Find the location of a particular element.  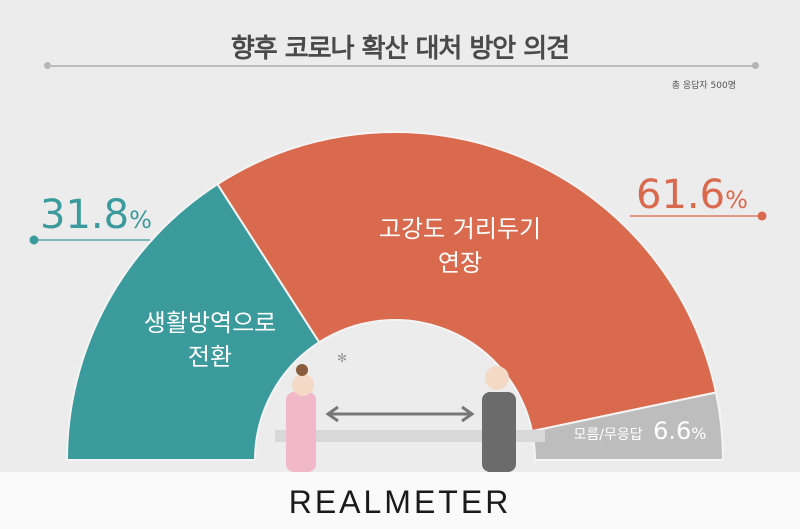

virus-icon: ✻ is located at coordinates (342, 358).